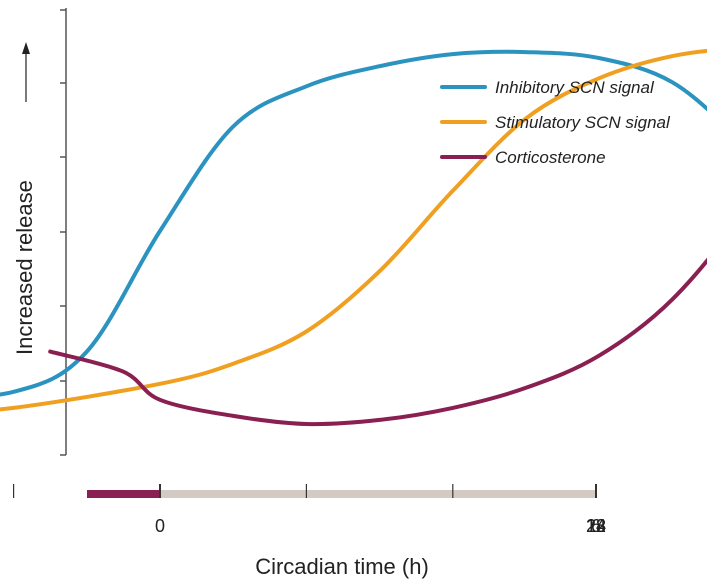  What do you see at coordinates (342, 566) in the screenshot?
I see `x-axis-title: Circadian time (h)` at bounding box center [342, 566].